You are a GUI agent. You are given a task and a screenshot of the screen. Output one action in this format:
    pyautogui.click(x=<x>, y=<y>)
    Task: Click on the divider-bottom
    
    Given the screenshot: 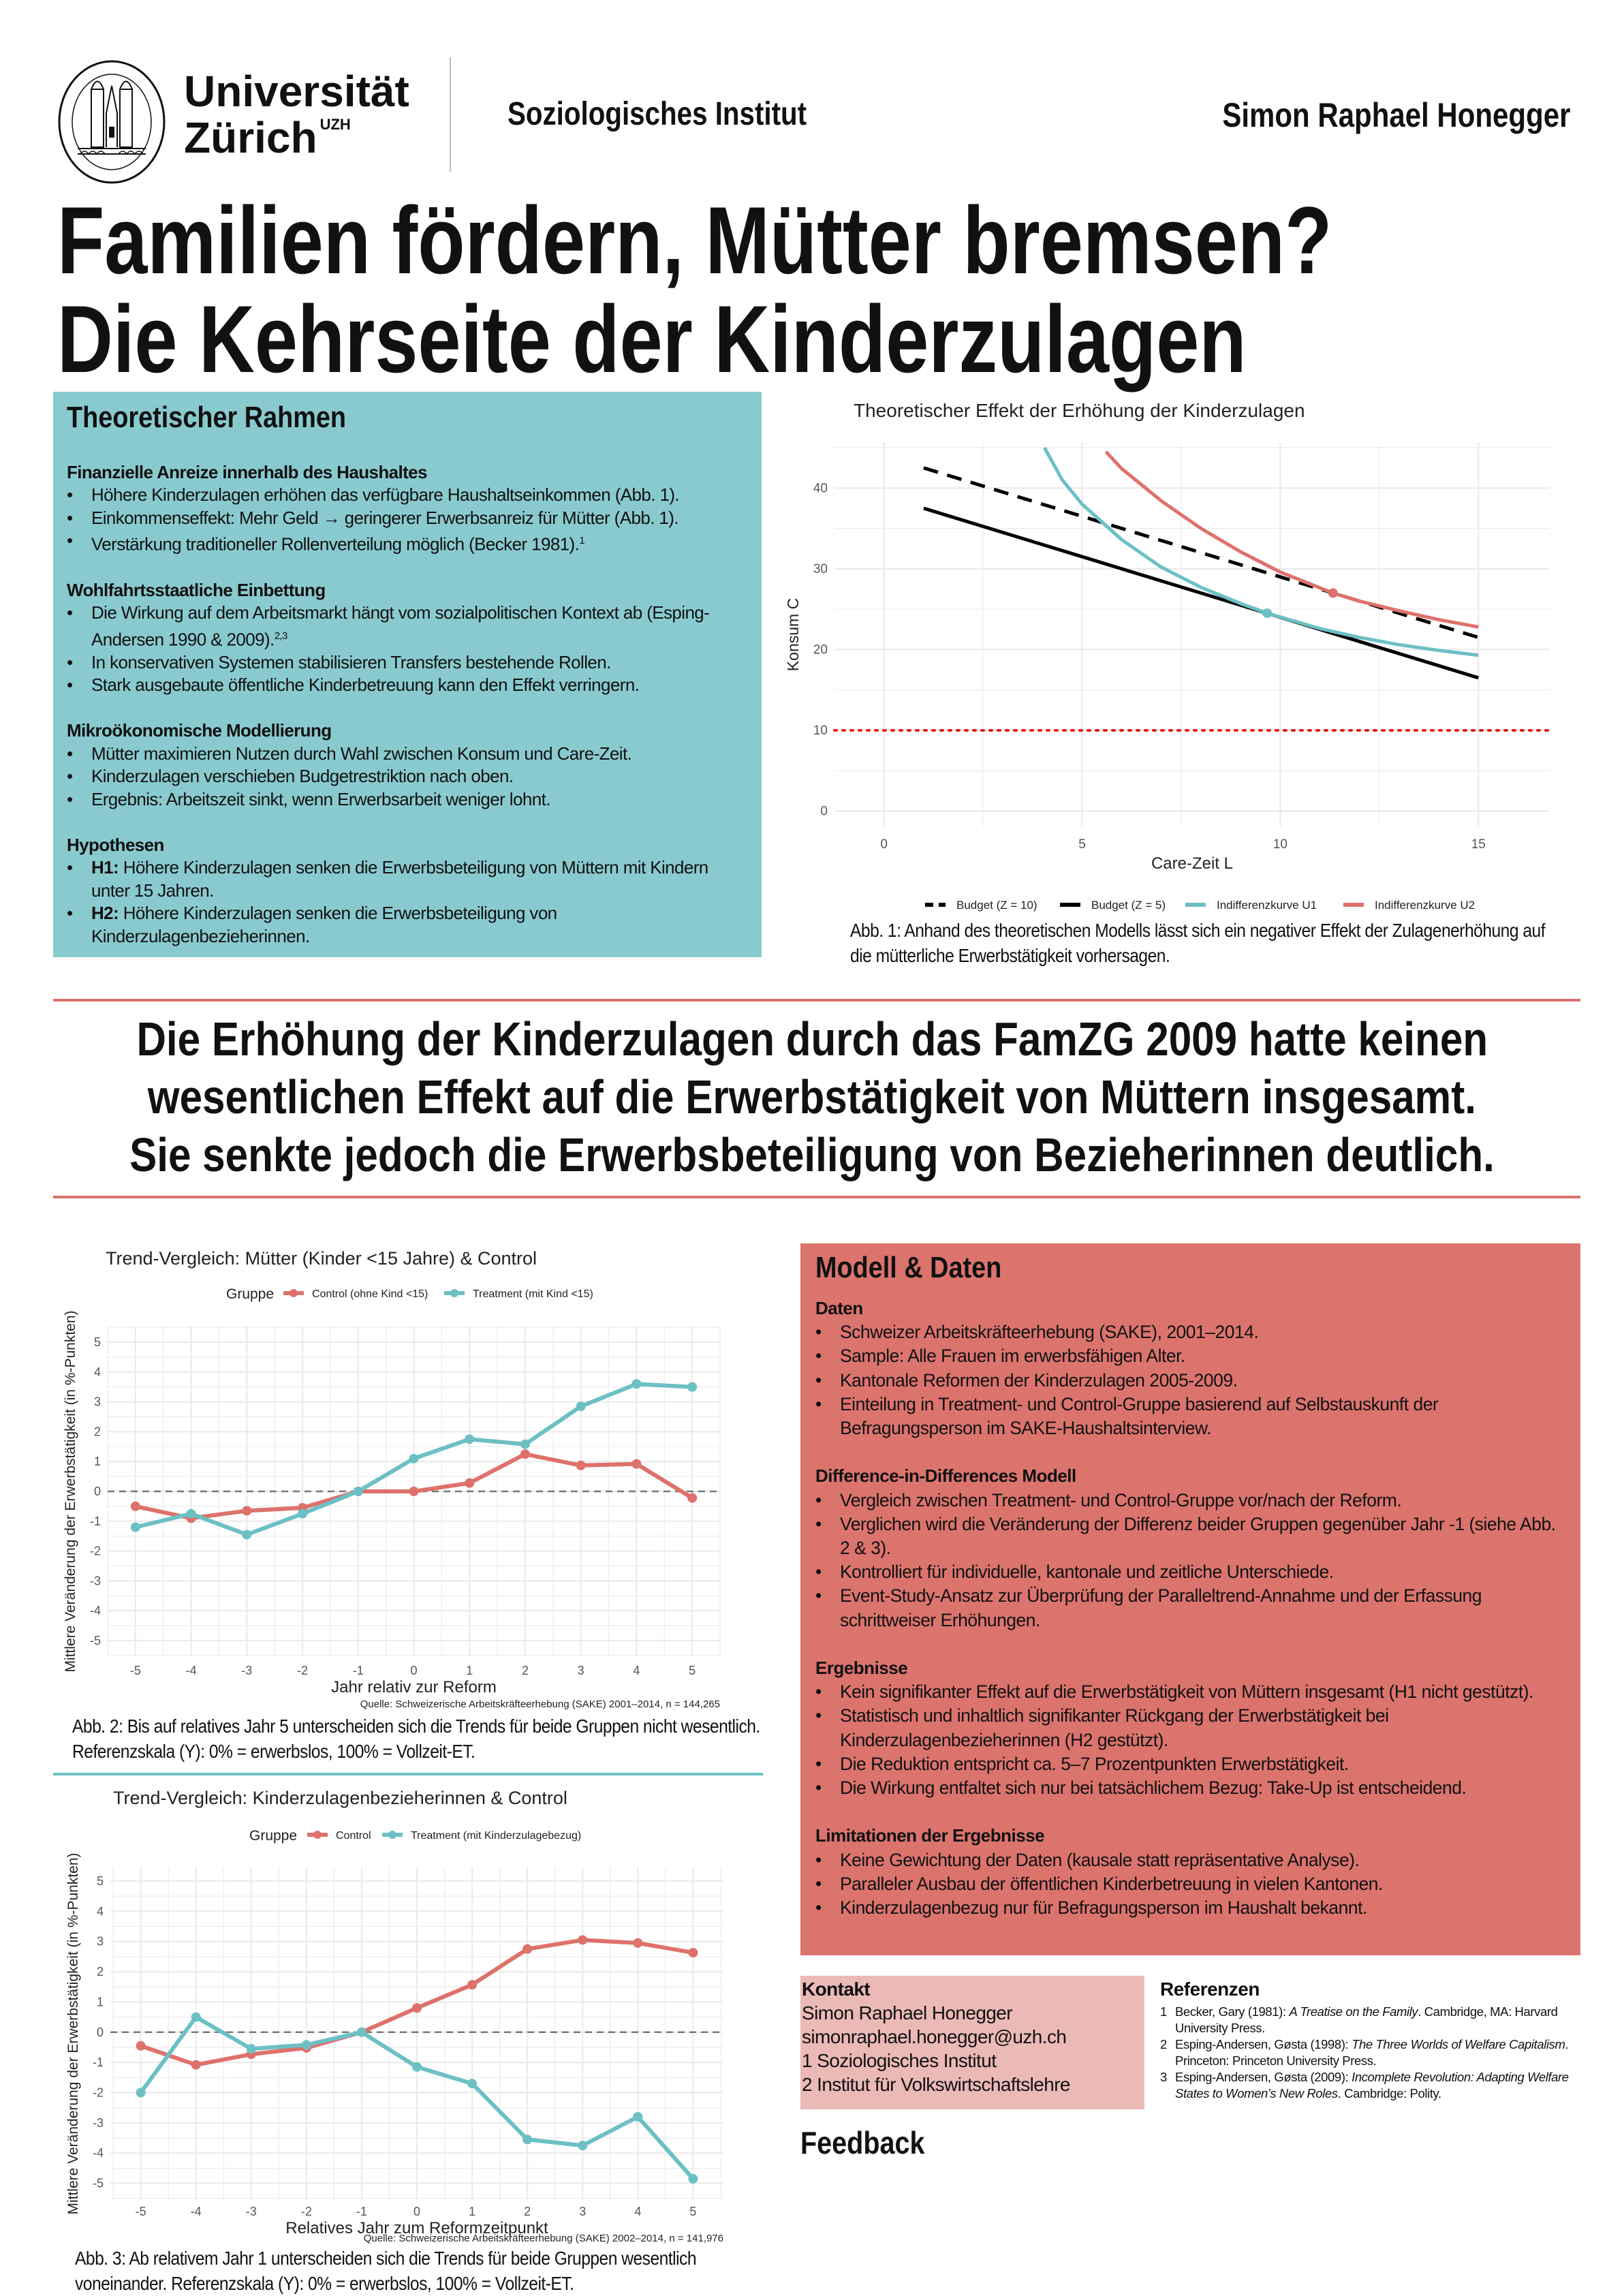 What is the action you would take?
    pyautogui.click(x=816, y=1197)
    